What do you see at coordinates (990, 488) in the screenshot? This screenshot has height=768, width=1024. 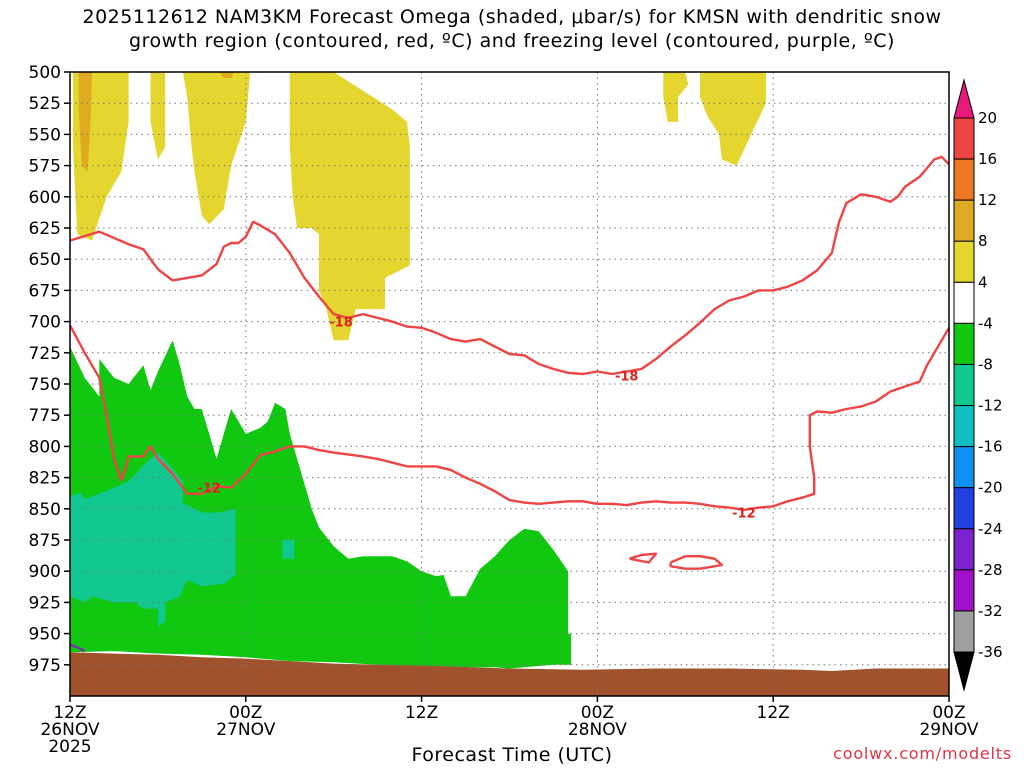 I see `colorbar-label: -20` at bounding box center [990, 488].